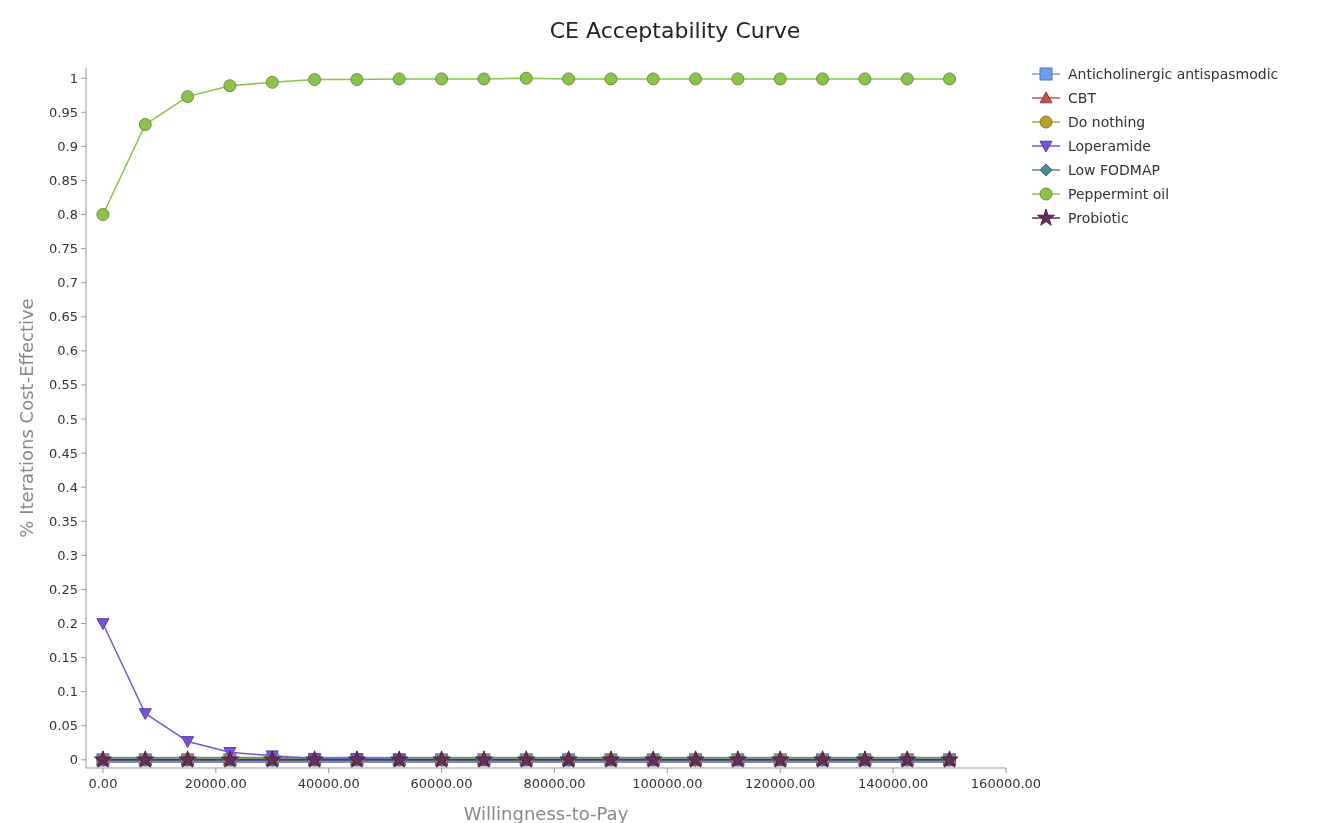 This screenshot has height=823, width=1334. Describe the element at coordinates (63, 521) in the screenshot. I see `y-tick-label: 0.35` at that location.